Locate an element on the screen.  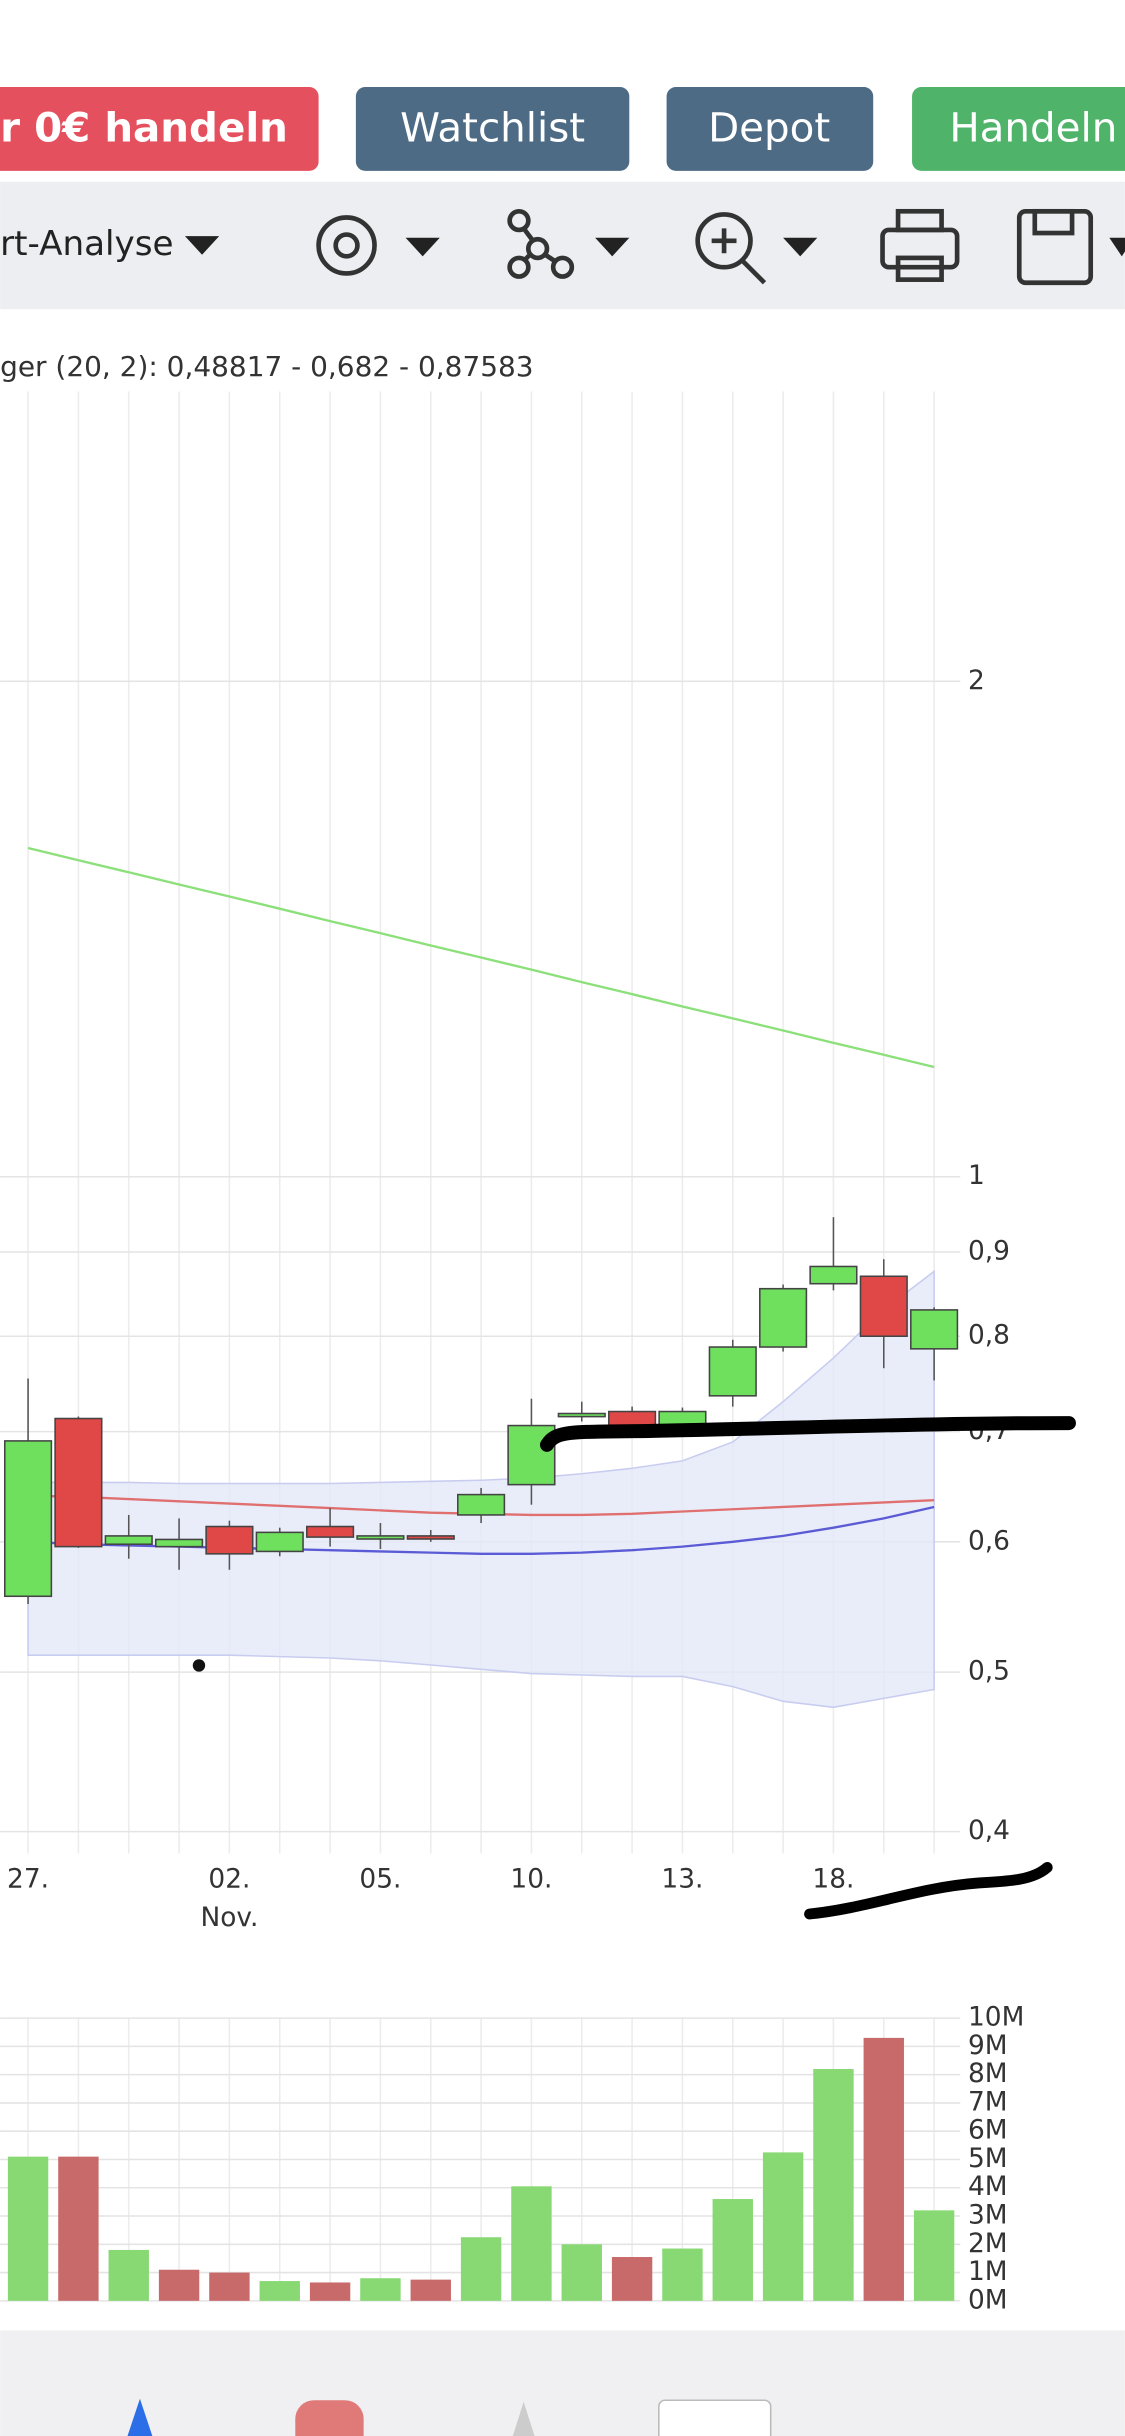
depot-label: Depot is located at coordinates (769, 128).